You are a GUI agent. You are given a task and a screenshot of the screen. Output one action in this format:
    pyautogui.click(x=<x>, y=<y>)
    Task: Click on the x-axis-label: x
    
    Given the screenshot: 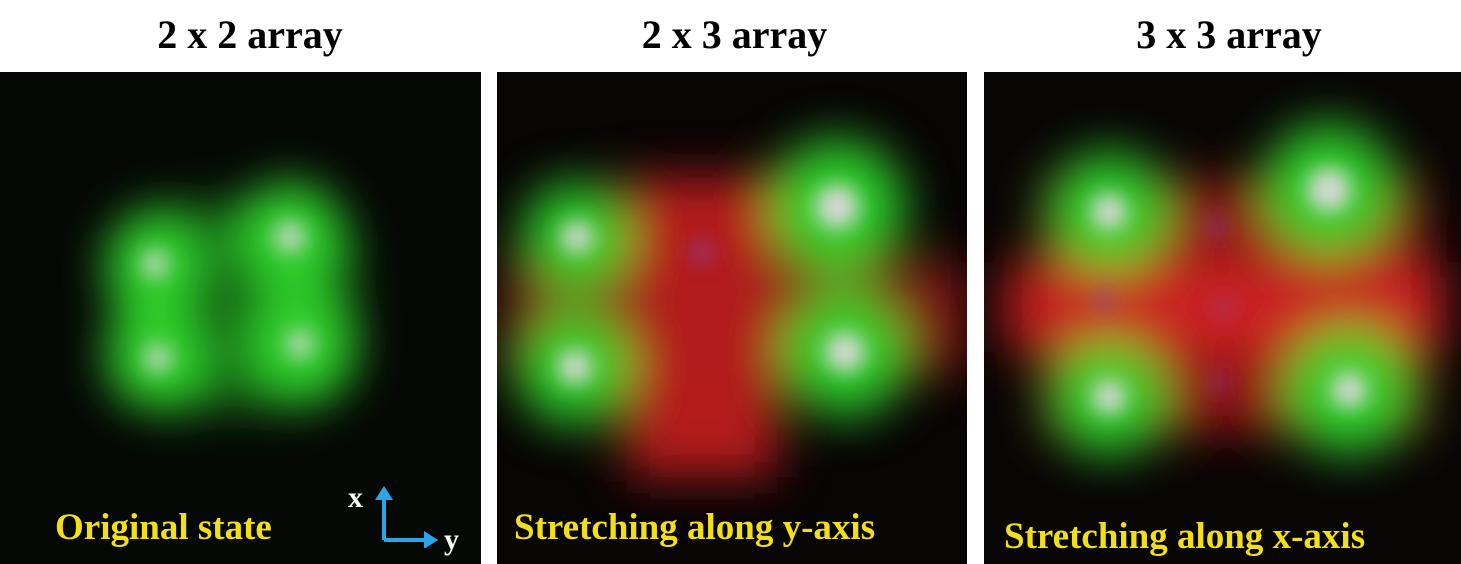 What is the action you would take?
    pyautogui.click(x=355, y=497)
    